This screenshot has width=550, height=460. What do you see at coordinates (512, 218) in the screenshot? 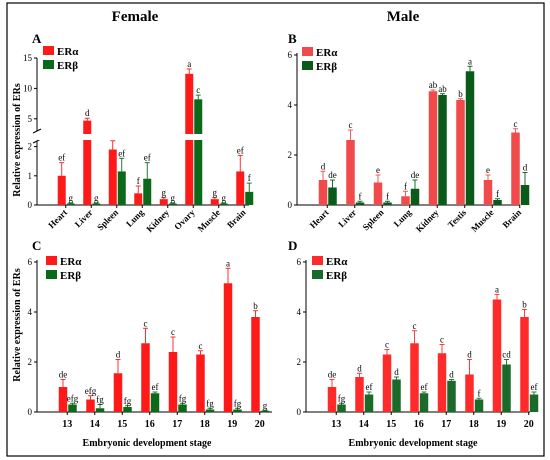
I see `x-category-label: Brain` at bounding box center [512, 218].